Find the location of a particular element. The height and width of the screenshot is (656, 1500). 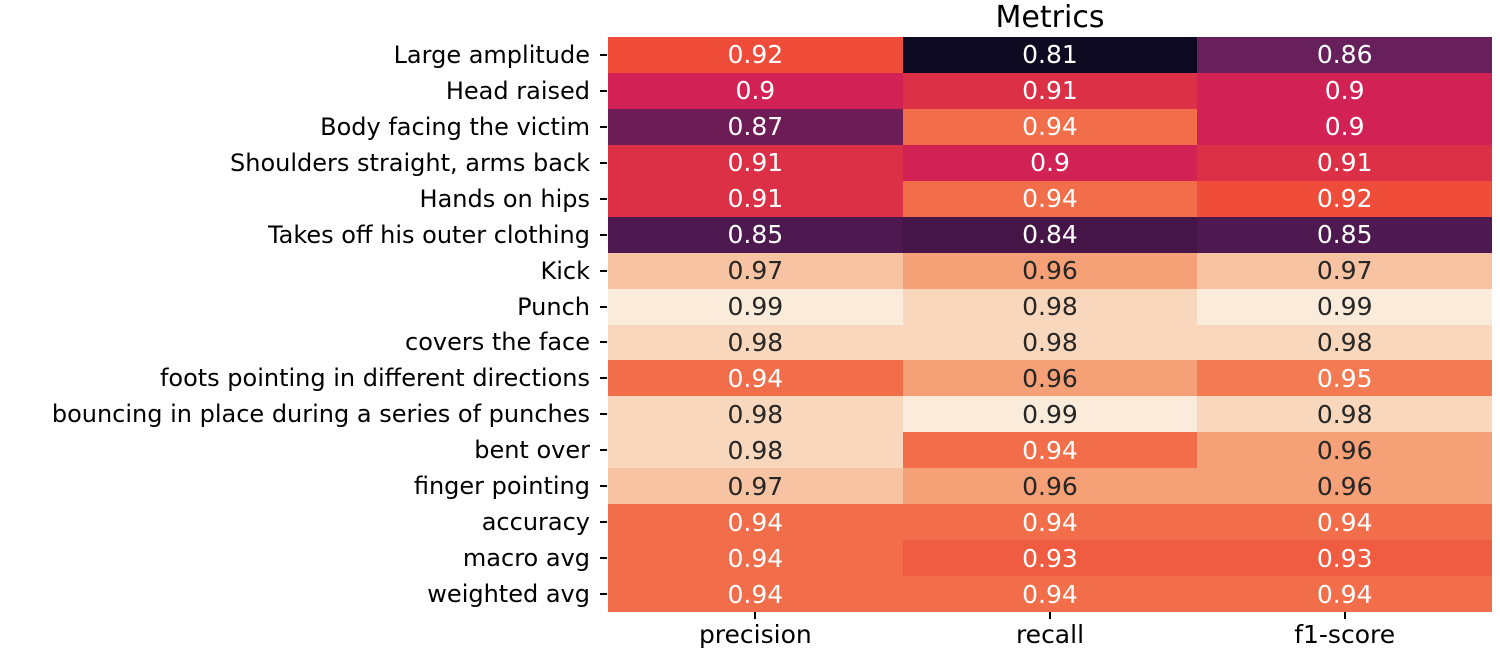

row-label: Hands on hips is located at coordinates (504, 198).